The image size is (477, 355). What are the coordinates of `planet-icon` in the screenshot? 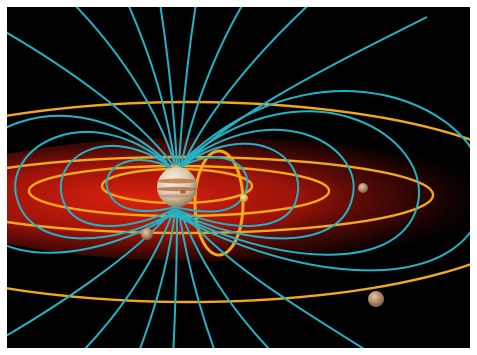 It's located at (177, 187).